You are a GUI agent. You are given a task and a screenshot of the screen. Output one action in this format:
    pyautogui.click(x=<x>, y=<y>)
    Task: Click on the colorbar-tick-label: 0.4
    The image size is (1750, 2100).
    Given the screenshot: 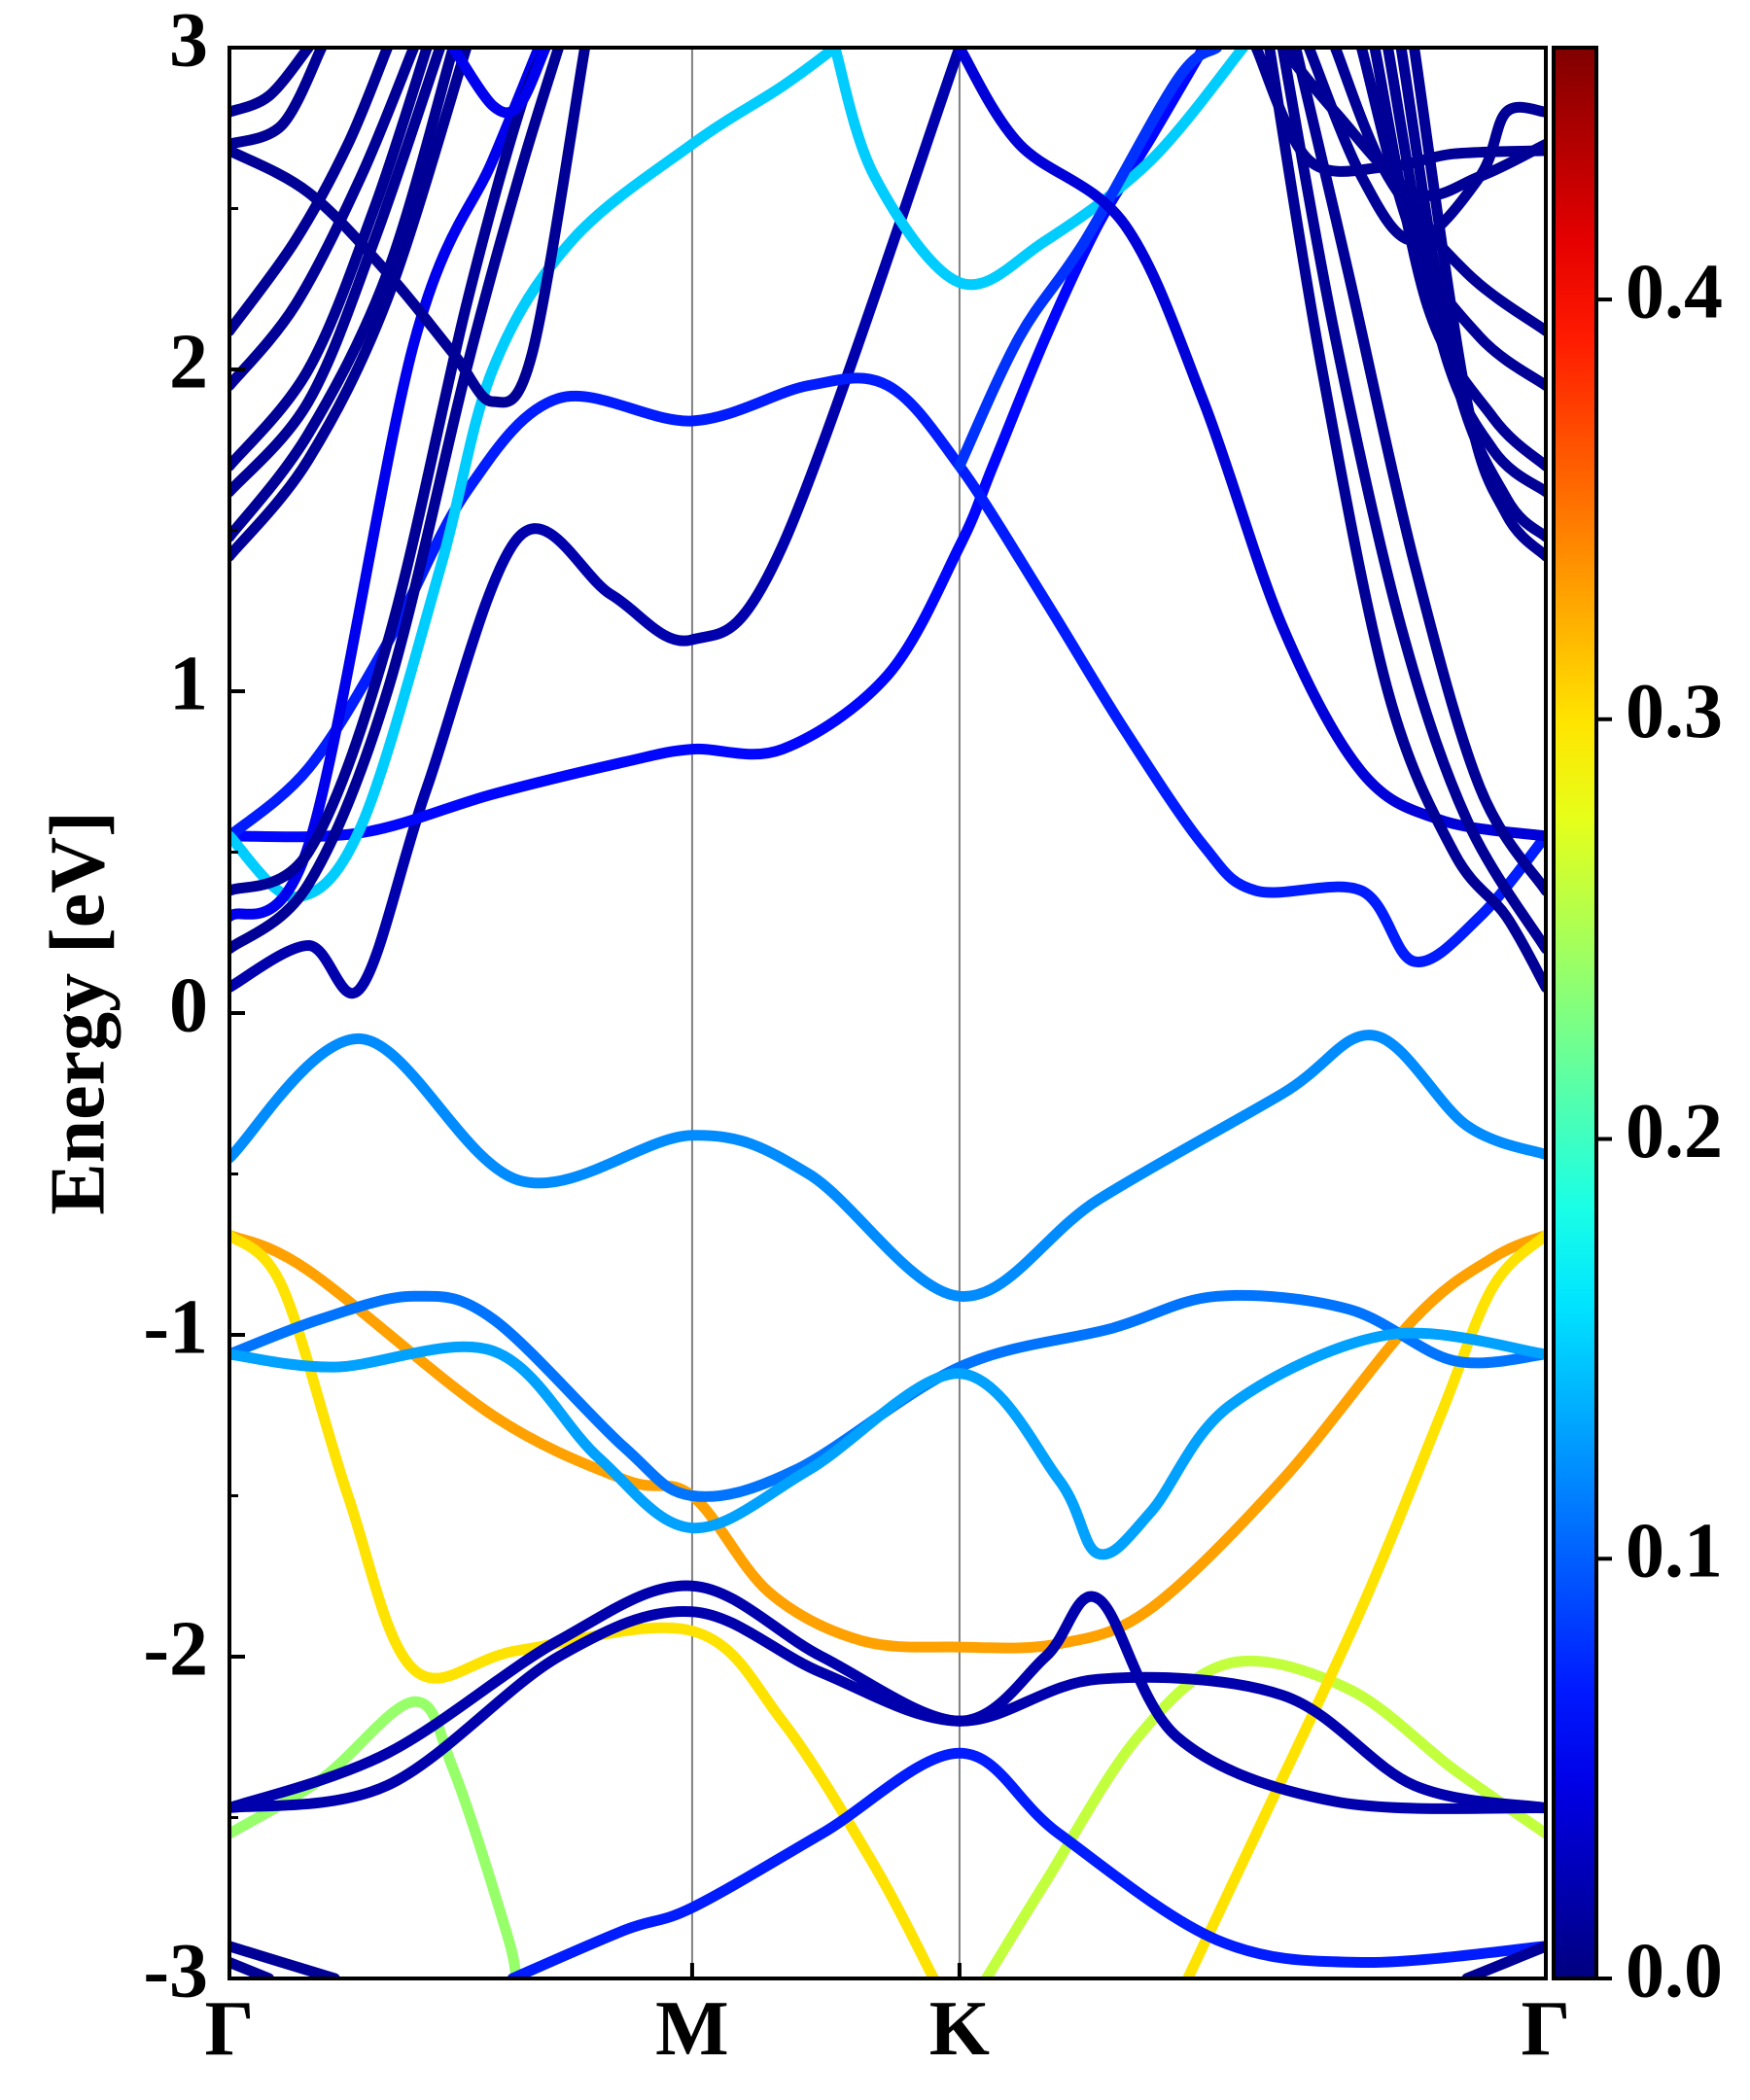 What is the action you would take?
    pyautogui.click(x=1674, y=291)
    